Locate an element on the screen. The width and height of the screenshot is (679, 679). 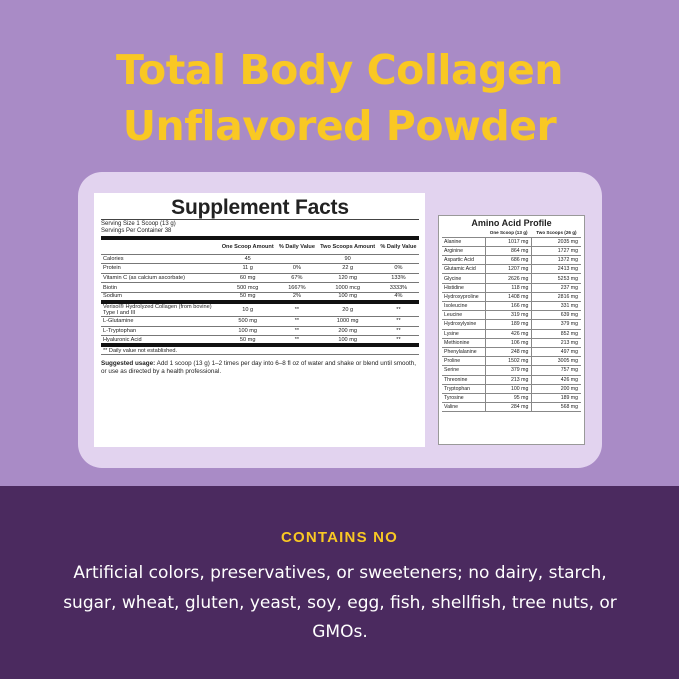
table-cell: Threonine is located at coordinates (464, 380).